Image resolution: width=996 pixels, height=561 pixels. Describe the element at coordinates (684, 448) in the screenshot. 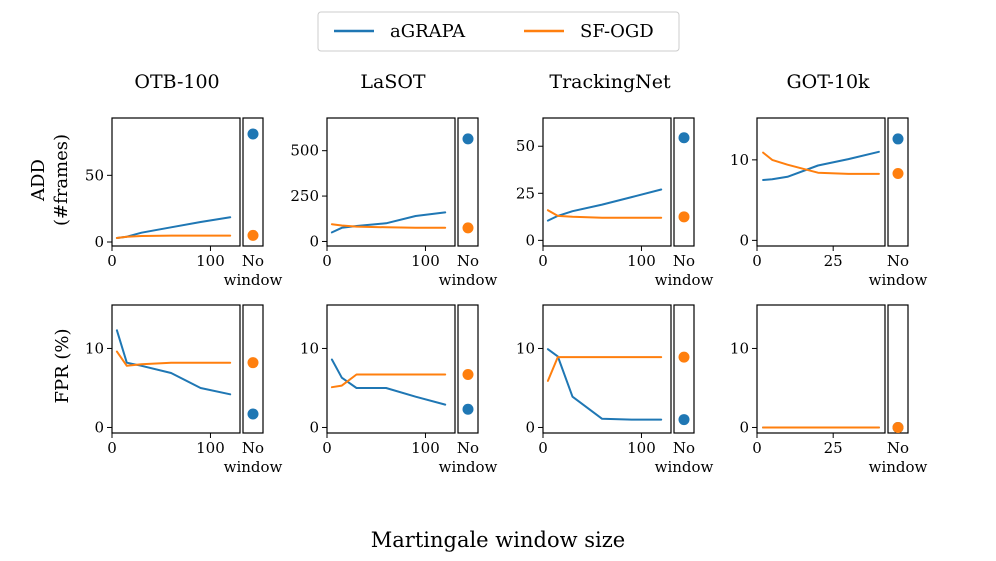

I see `panel-trackingnet-fpr-no-window-label-1: No` at that location.